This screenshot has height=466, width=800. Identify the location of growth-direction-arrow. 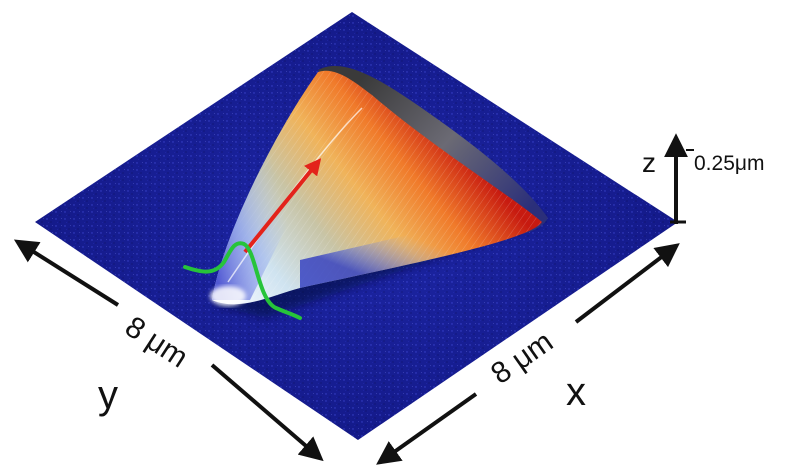
(282, 206).